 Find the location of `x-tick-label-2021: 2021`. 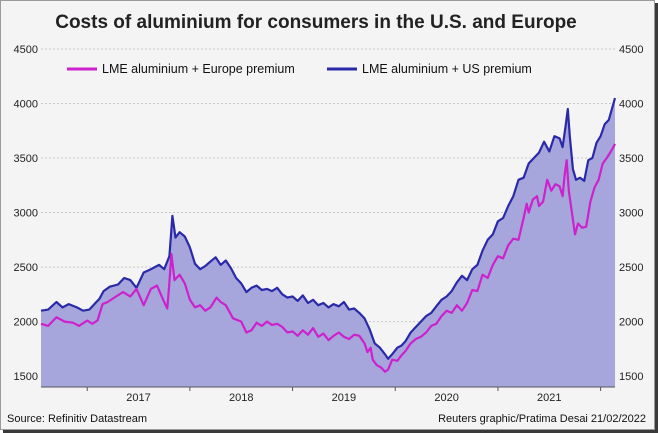

x-tick-label-2021: 2021 is located at coordinates (549, 398).